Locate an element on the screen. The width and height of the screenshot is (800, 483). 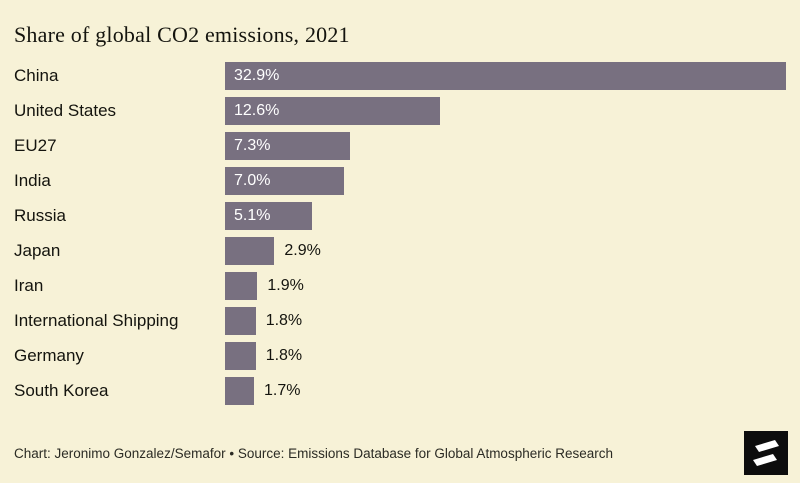
bar-row: Japan 2.9% is located at coordinates (400, 250).